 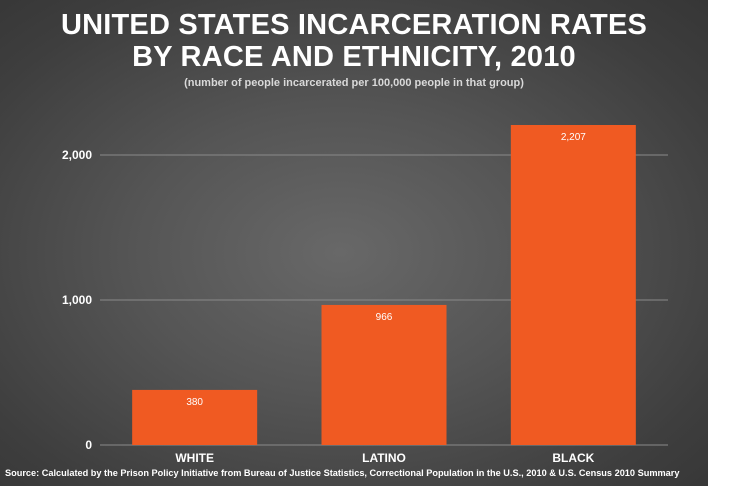 I want to click on y-tick-label: 2,000, so click(x=77, y=155).